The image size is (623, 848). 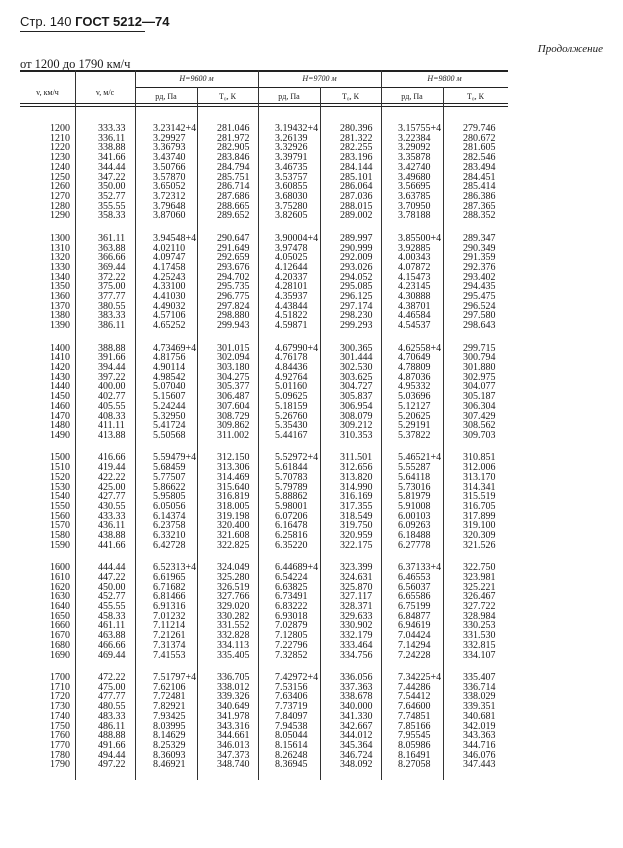 What do you see at coordinates (356, 765) in the screenshot?
I see `cell-t-9700: 348.092` at bounding box center [356, 765].